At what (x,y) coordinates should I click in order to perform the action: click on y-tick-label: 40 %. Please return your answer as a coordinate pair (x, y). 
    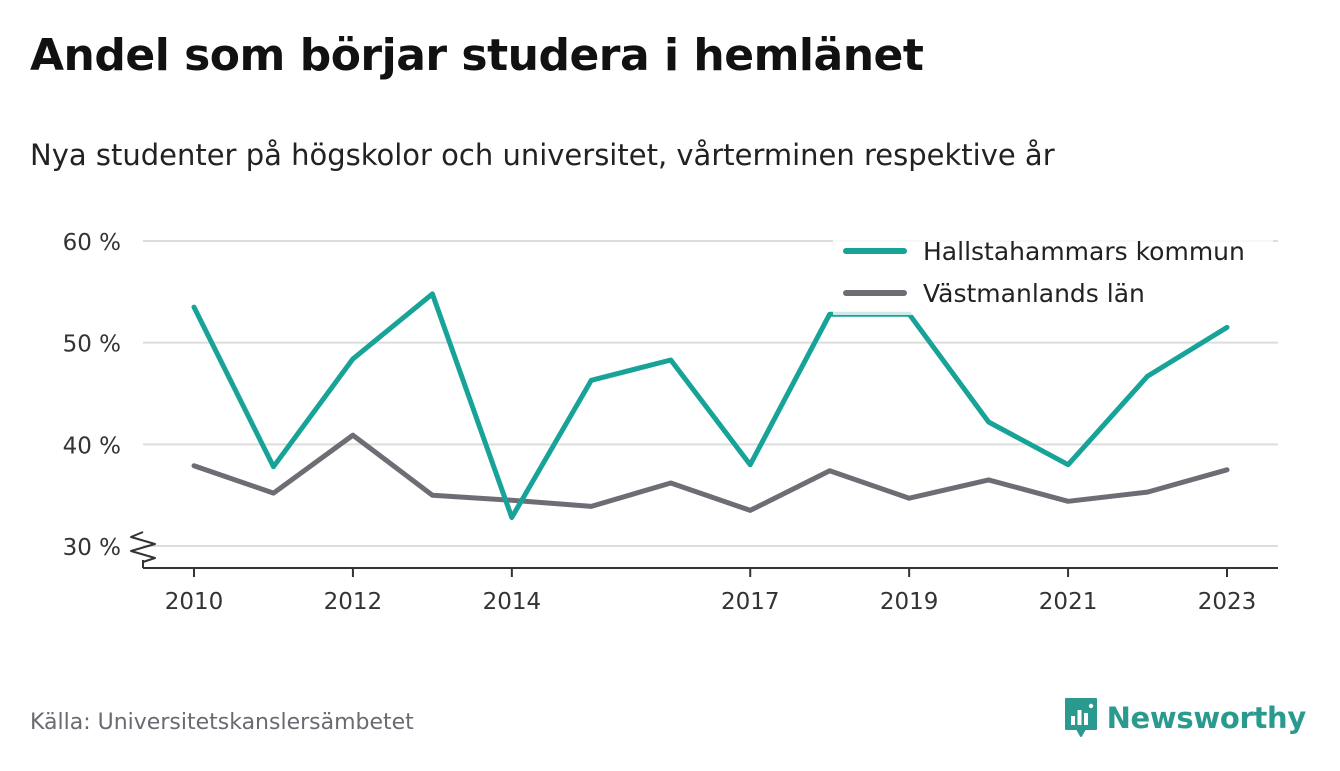
    Looking at the image, I should click on (92, 446).